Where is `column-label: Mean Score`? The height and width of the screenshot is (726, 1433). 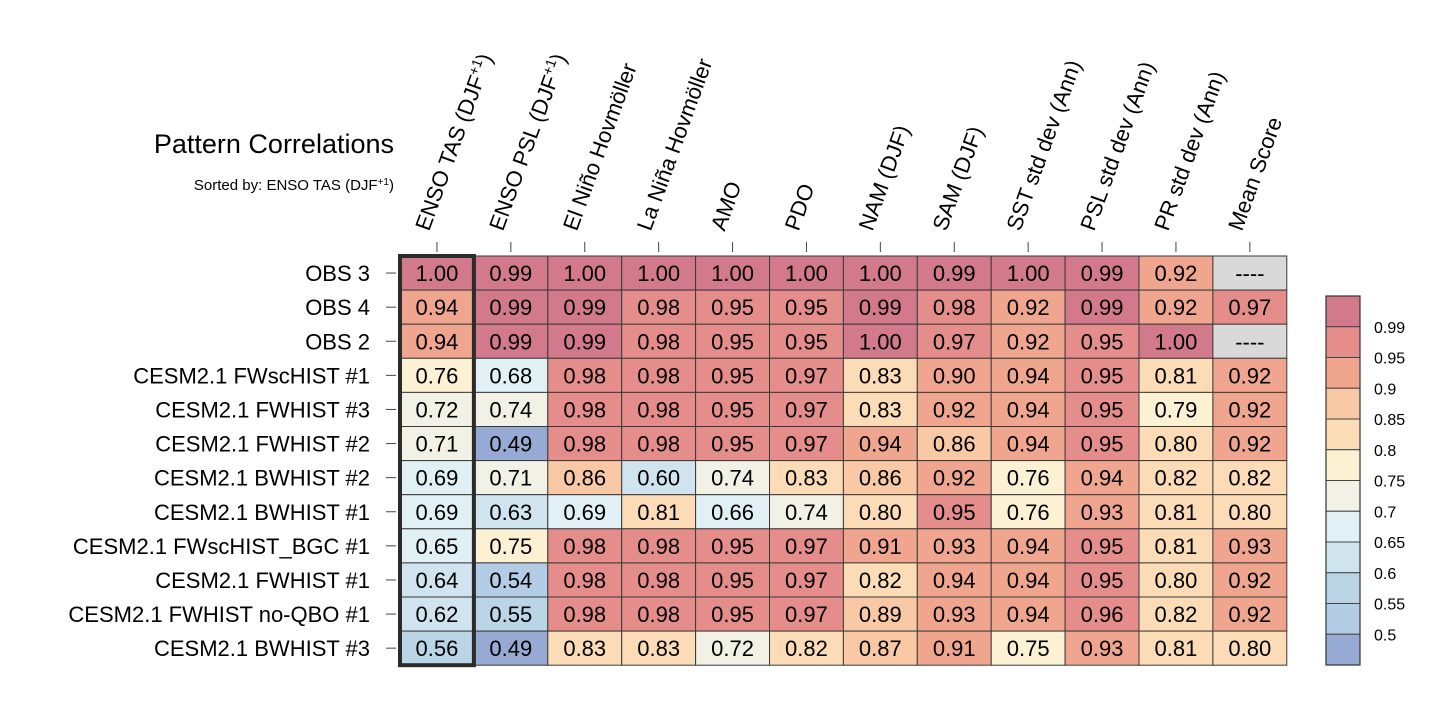
column-label: Mean Score is located at coordinates (1255, 174).